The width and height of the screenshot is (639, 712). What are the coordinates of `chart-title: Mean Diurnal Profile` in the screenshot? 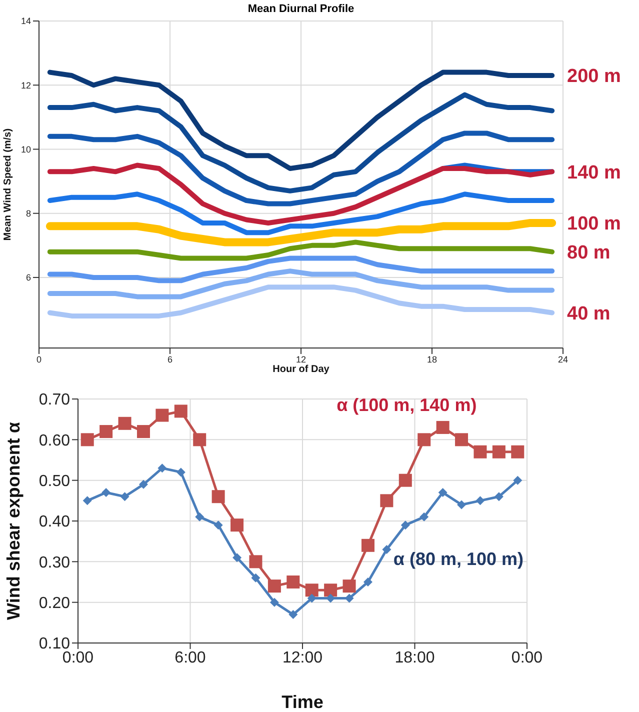 It's located at (301, 9).